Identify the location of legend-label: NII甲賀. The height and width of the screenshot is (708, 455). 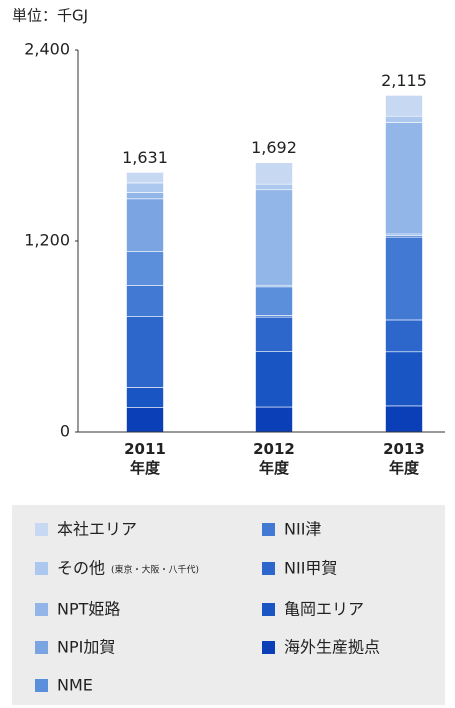
(310, 568).